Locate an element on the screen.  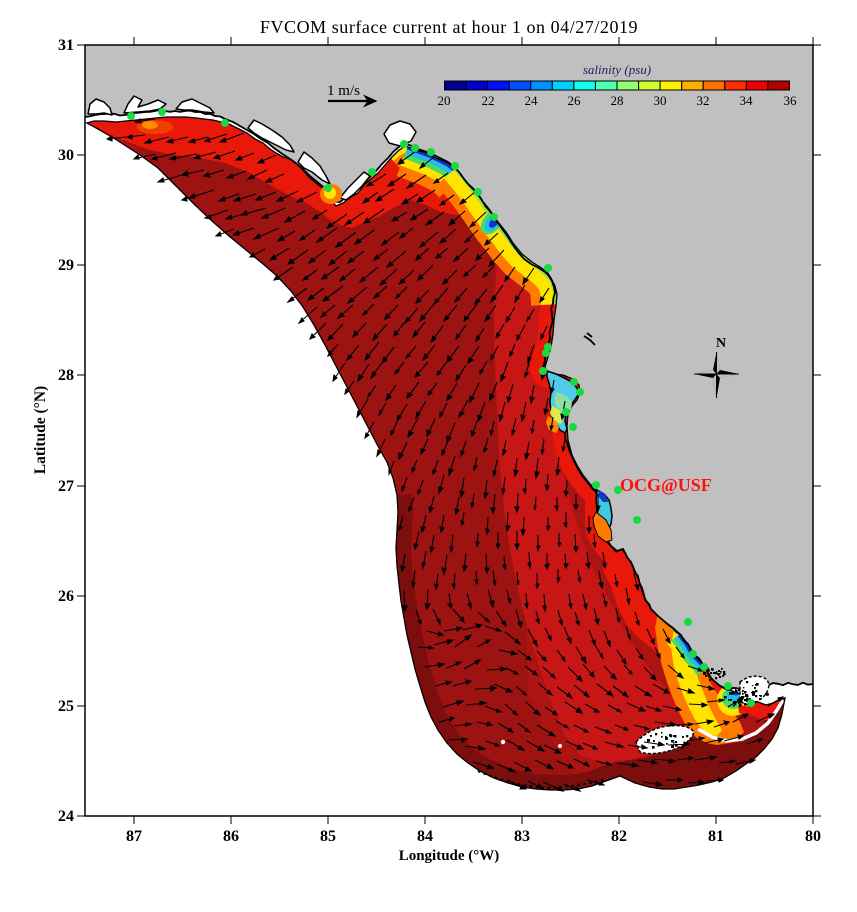
svg-text: 20 is located at coordinates (444, 100).